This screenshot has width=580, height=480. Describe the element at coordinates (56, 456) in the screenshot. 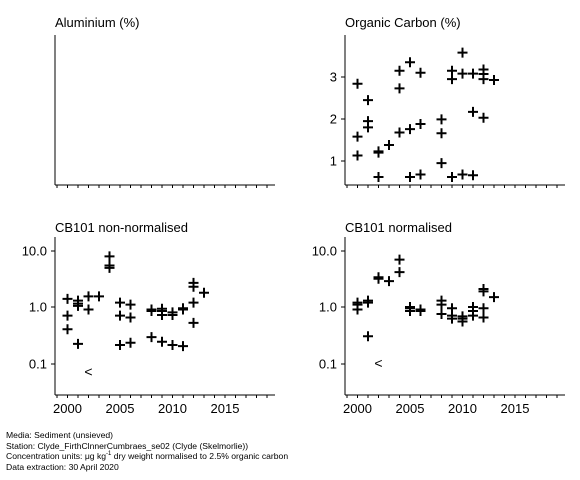

I see `units-prefix: Concentration units: μg kg` at that location.